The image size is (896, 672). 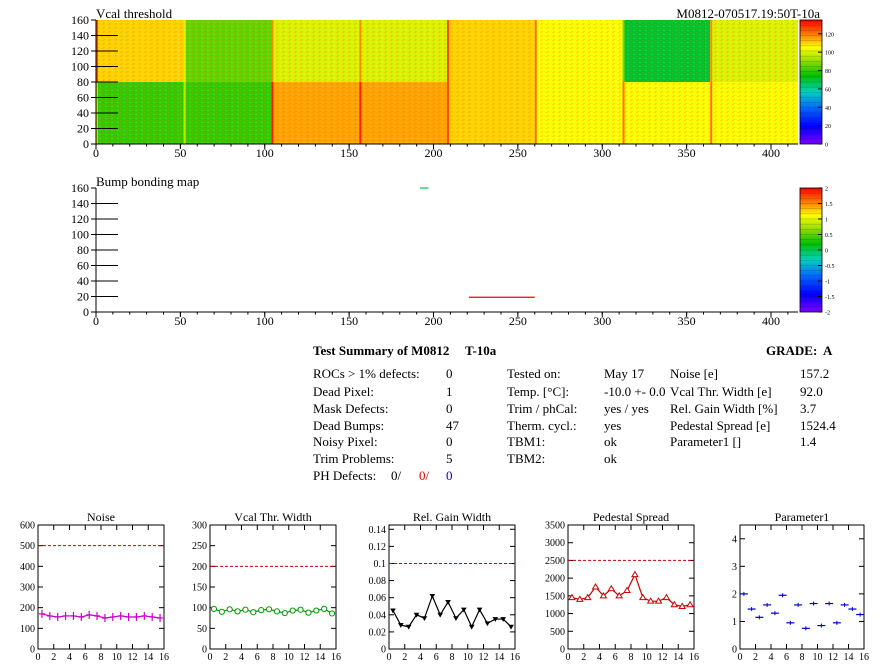 I want to click on color-bar-label: 1, so click(x=826, y=221).